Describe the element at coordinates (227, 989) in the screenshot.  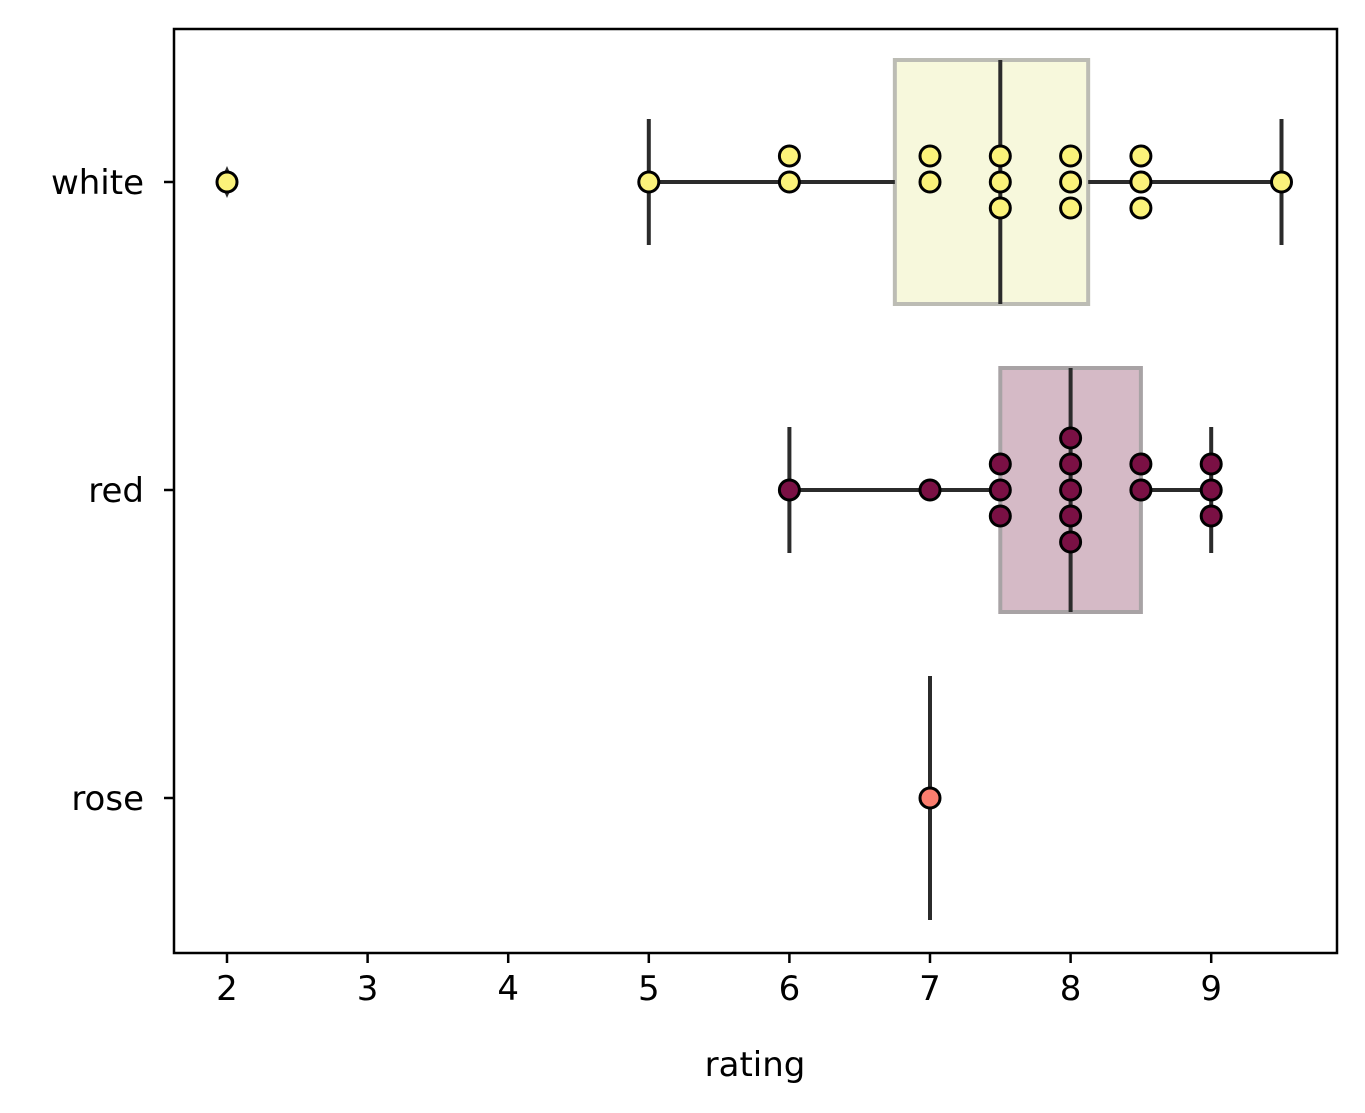
I see `x-tick-label: 2` at that location.